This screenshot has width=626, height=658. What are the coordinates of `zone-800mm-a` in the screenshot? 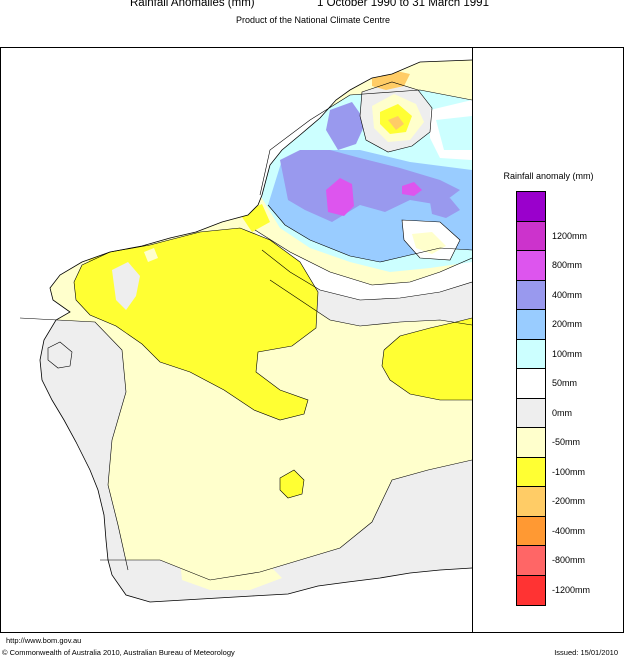 It's located at (340, 197).